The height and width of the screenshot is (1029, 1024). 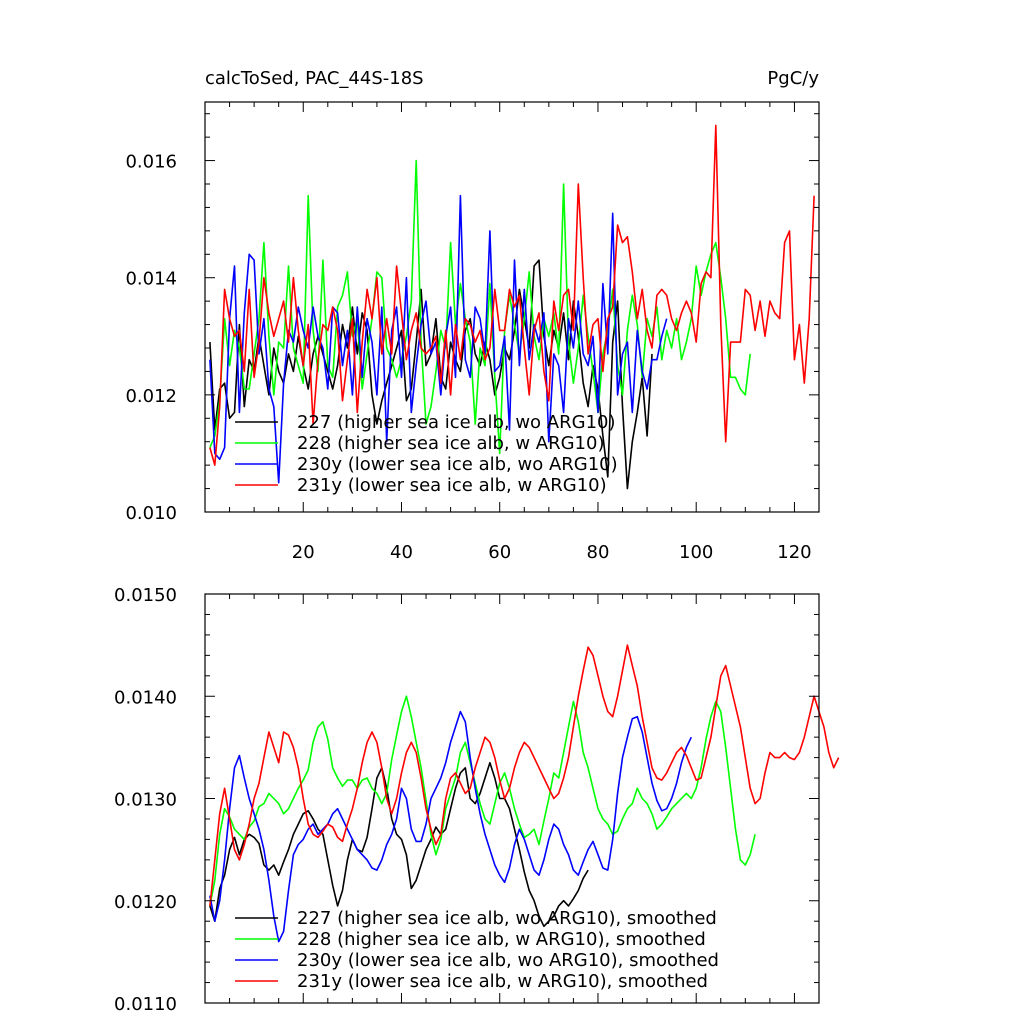 I want to click on y-tick-label: 0.0140, so click(x=145, y=697).